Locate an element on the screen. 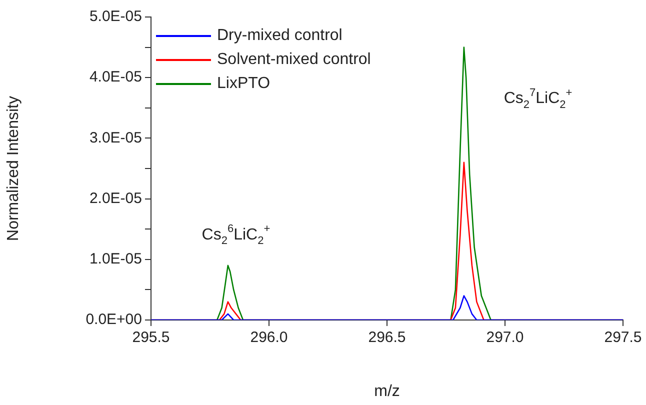 This screenshot has width=646, height=405. x-tick-label: 297.0 is located at coordinates (505, 337).